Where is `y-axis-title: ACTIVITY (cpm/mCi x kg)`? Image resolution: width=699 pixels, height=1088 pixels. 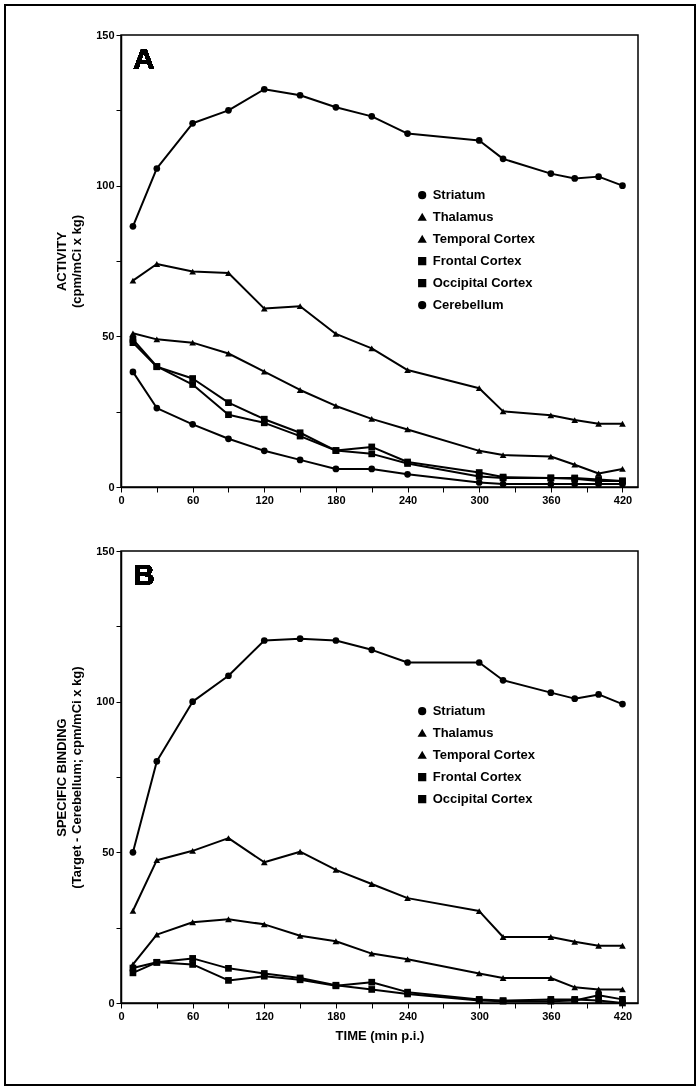
y-axis-title: ACTIVITY (cpm/mCi x kg) is located at coordinates (69, 261).